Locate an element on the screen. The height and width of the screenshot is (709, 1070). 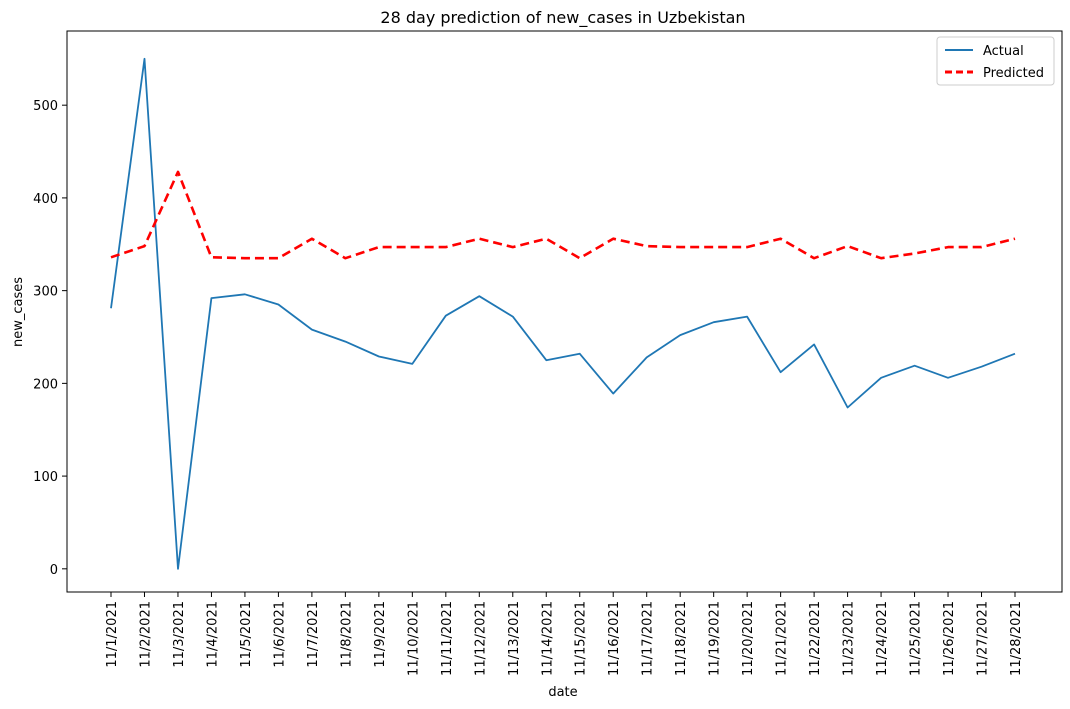
x-tick-label: 11/15/2021 is located at coordinates (581, 638).